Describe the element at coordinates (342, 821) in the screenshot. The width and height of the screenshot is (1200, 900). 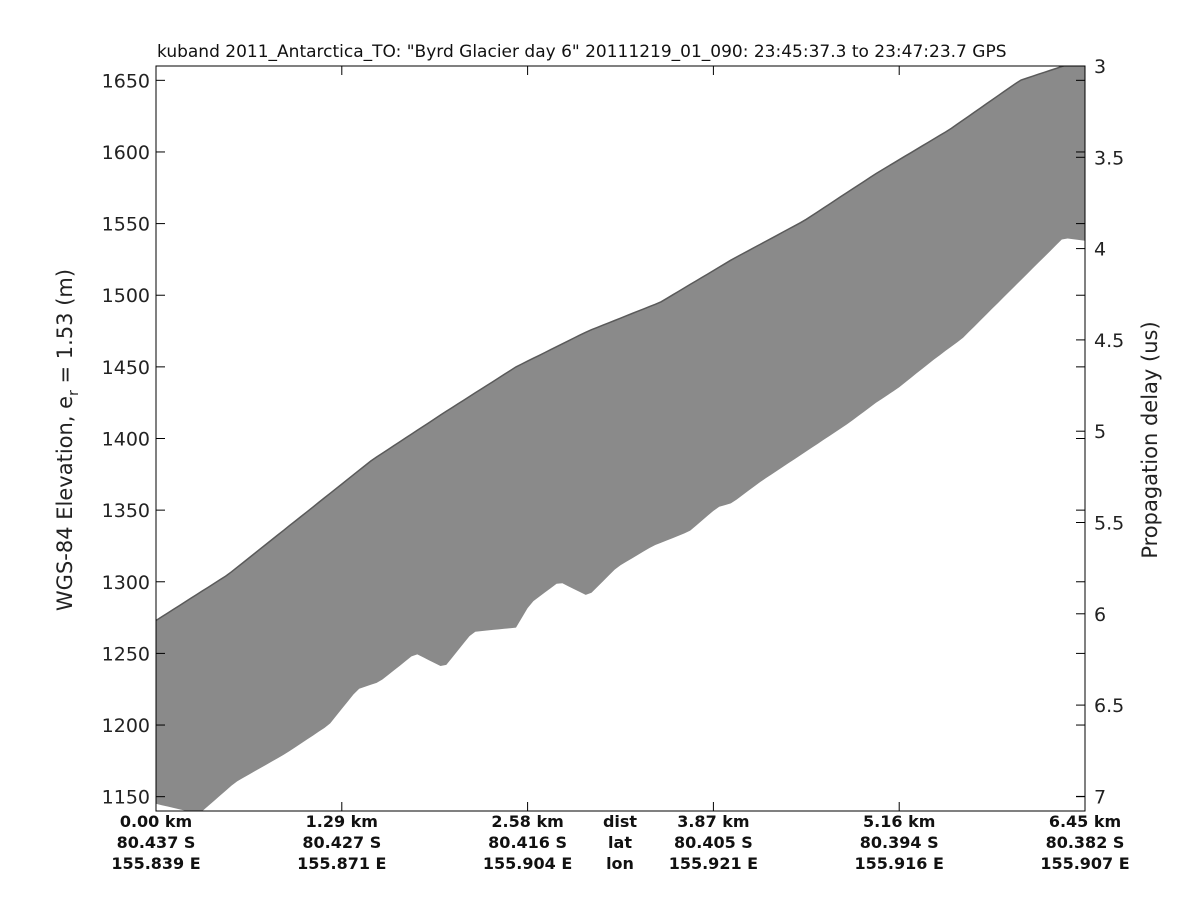
I see `x-tick-dist: 1.29 km` at that location.